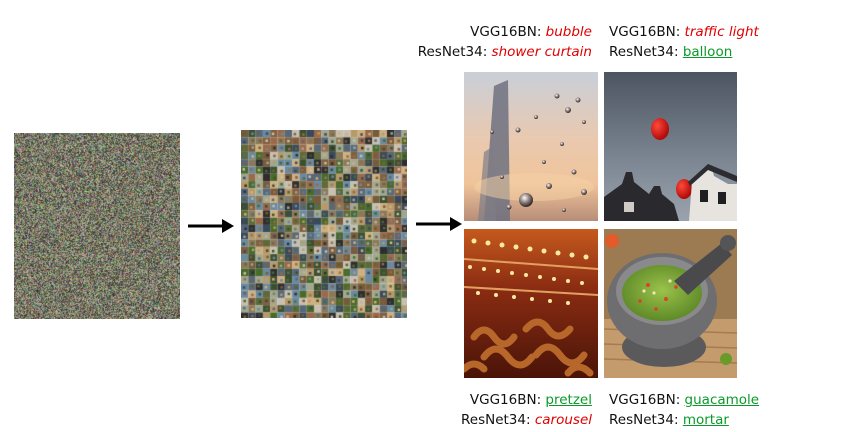 The height and width of the screenshot is (432, 864). Describe the element at coordinates (722, 400) in the screenshot. I see `vgg-prediction: guacamole` at that location.